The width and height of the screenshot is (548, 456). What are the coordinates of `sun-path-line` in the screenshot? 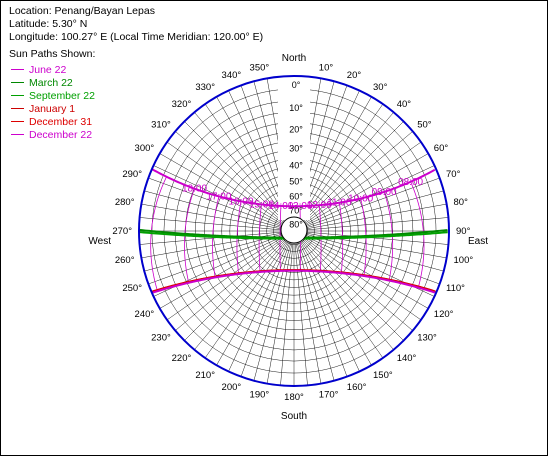 It's located at (294, 188).